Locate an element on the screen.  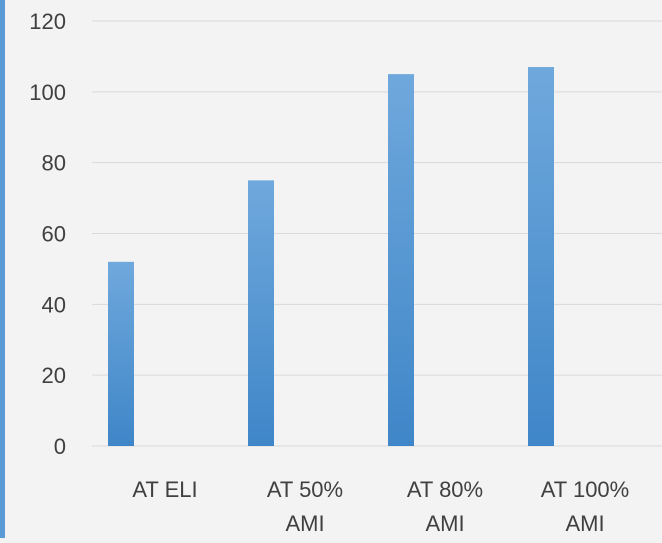
x-tick-label: AT 100% is located at coordinates (585, 489).